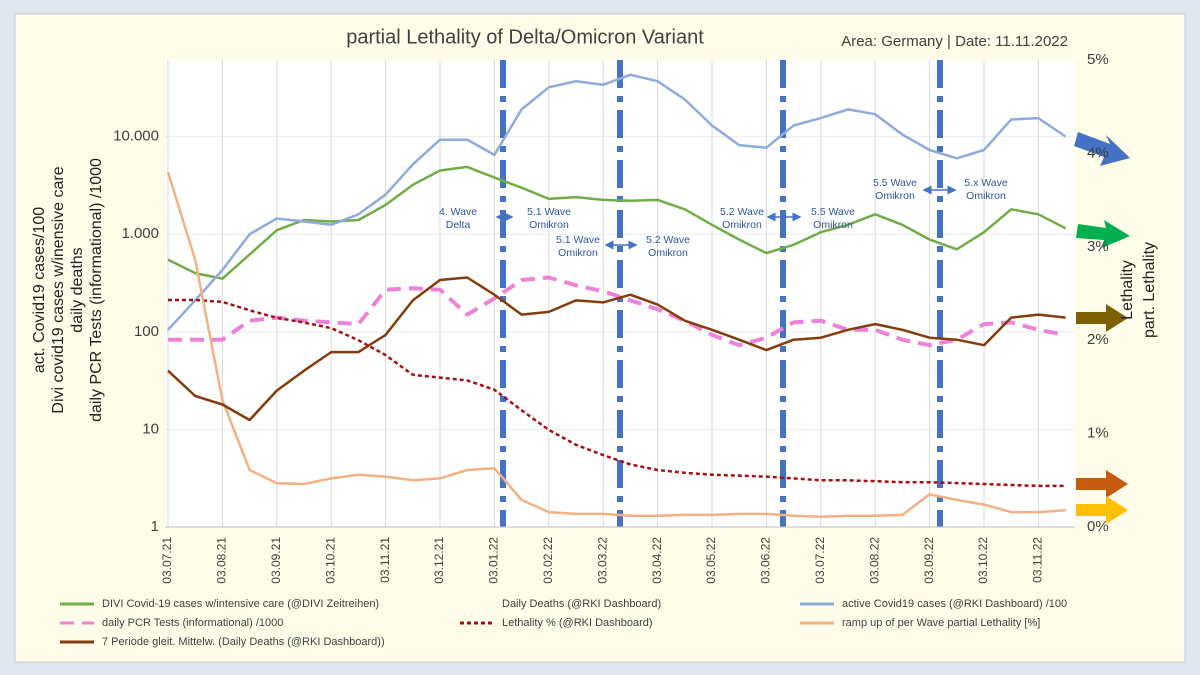 The height and width of the screenshot is (675, 1200). What do you see at coordinates (929, 560) in the screenshot?
I see `x-tick-label: 03.09.22` at bounding box center [929, 560].